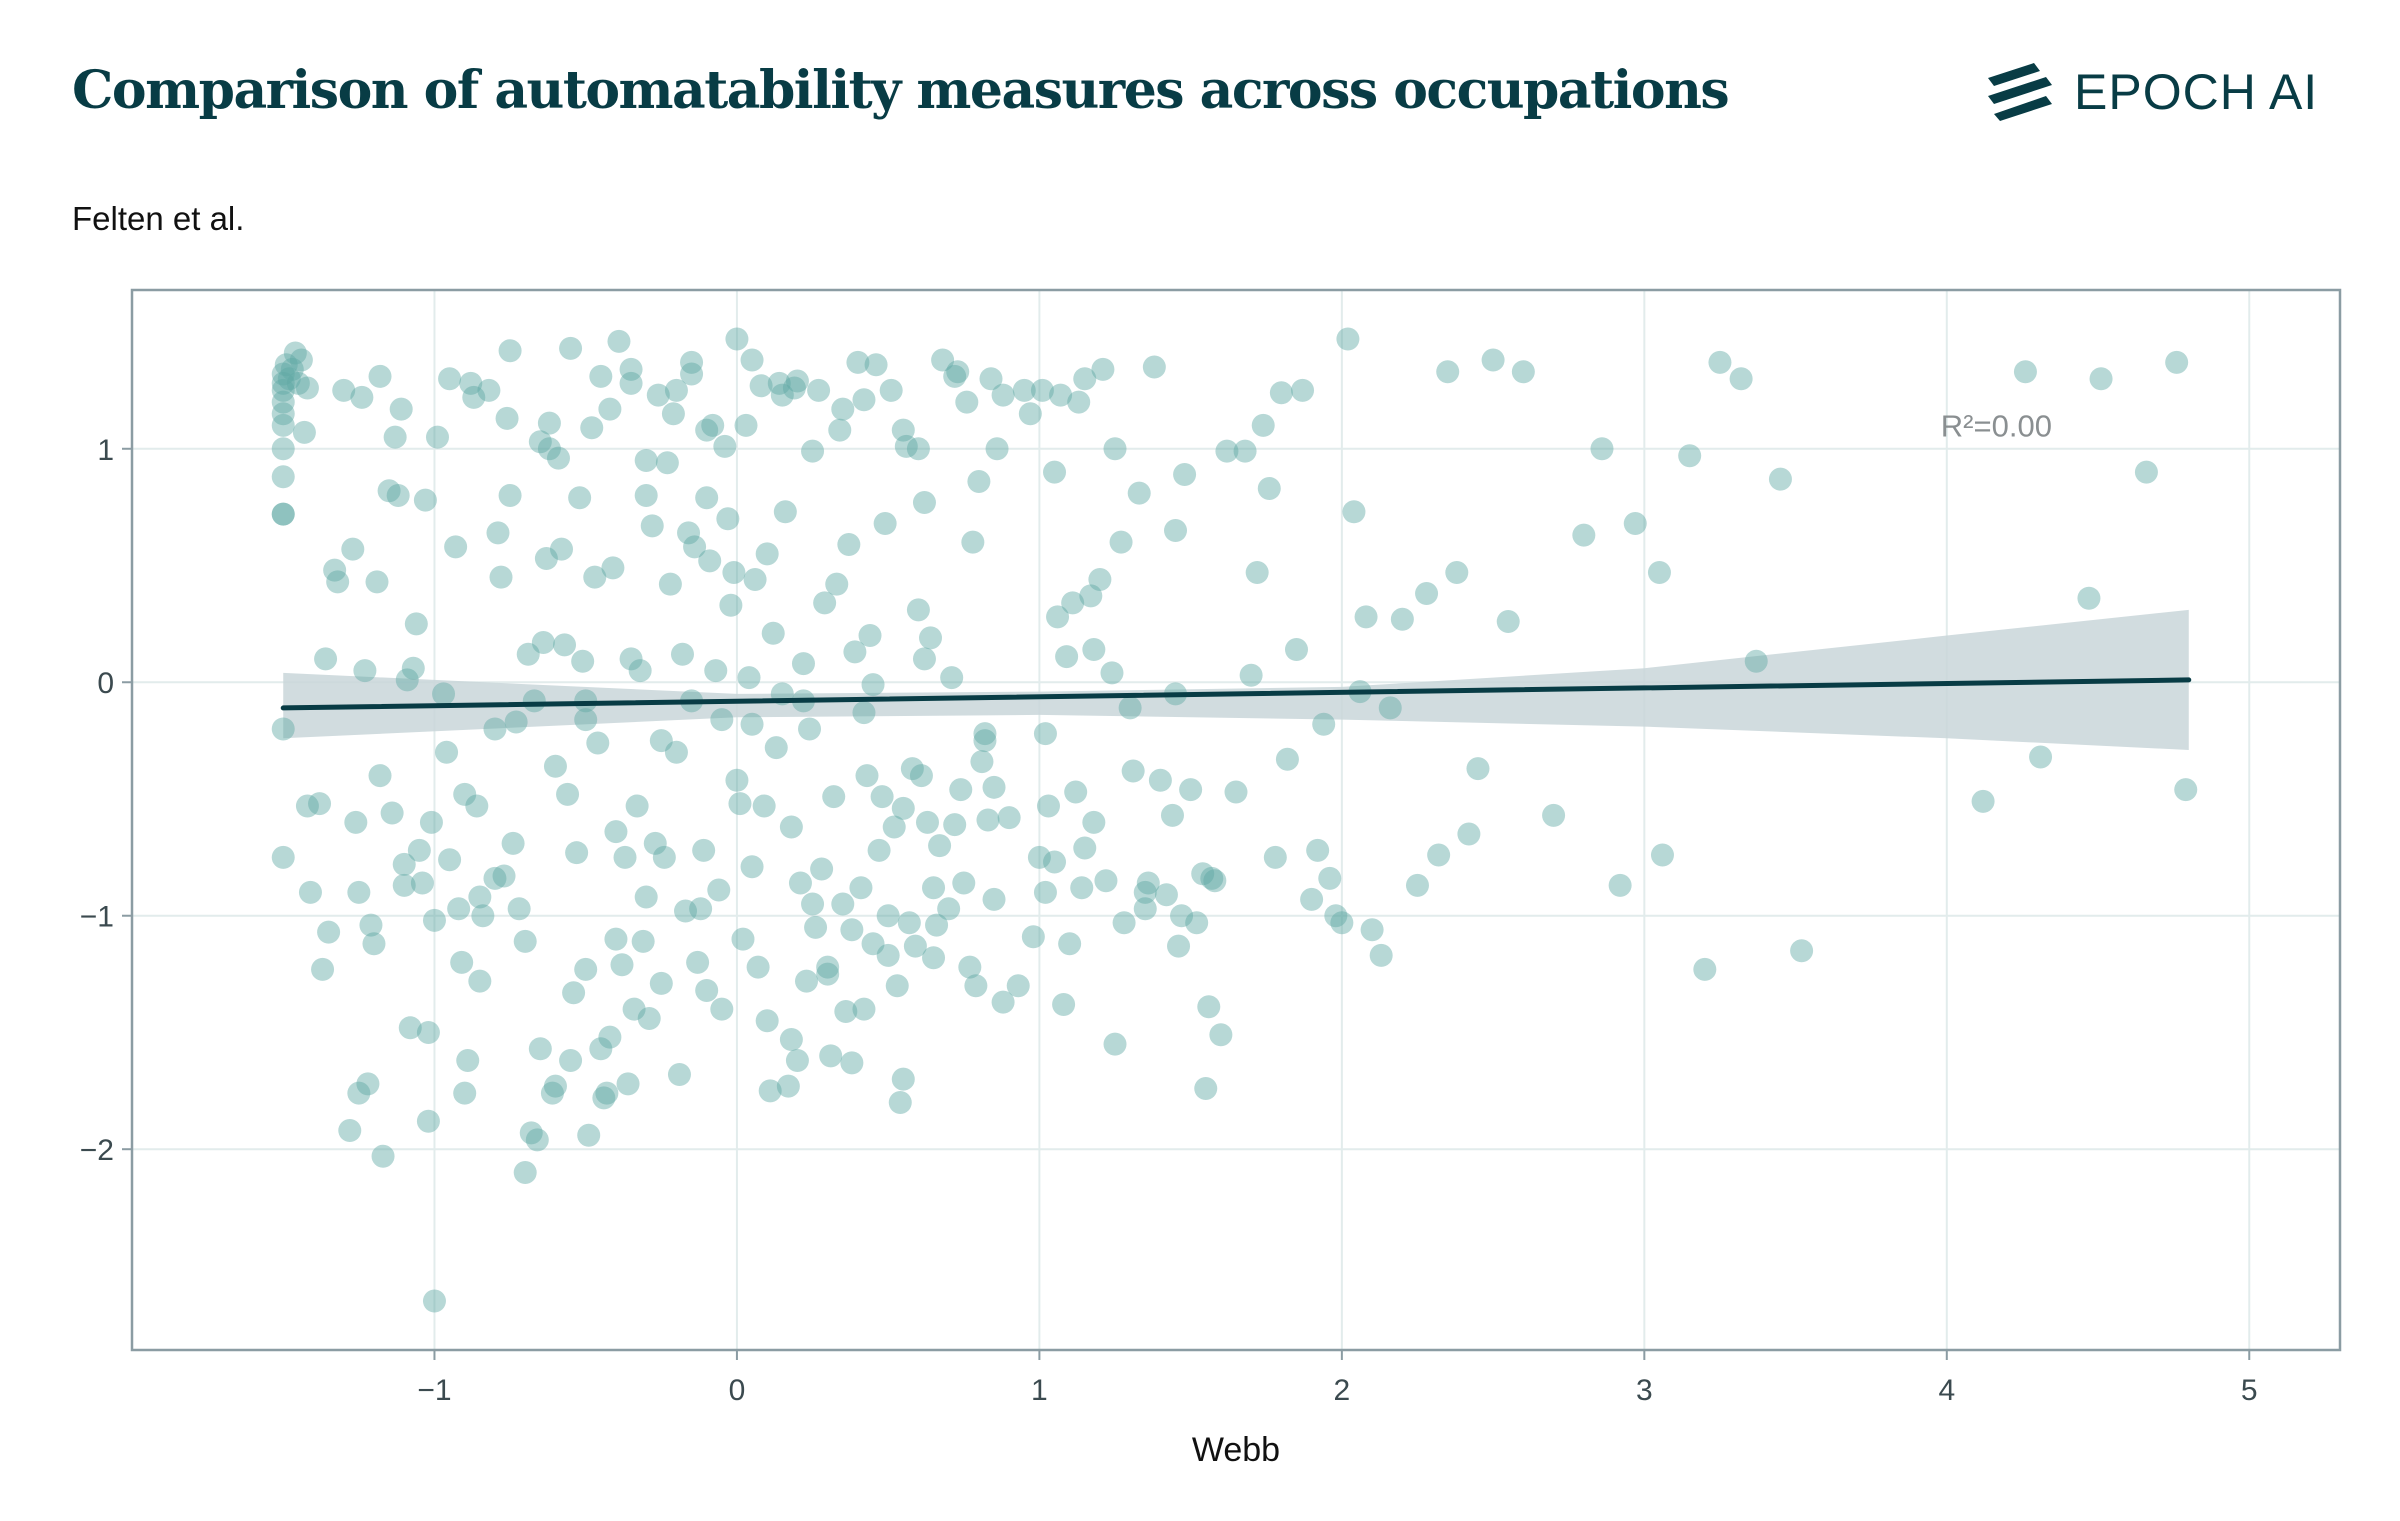 The image size is (2400, 1521). I want to click on y-tick-label: 1, so click(105, 450).